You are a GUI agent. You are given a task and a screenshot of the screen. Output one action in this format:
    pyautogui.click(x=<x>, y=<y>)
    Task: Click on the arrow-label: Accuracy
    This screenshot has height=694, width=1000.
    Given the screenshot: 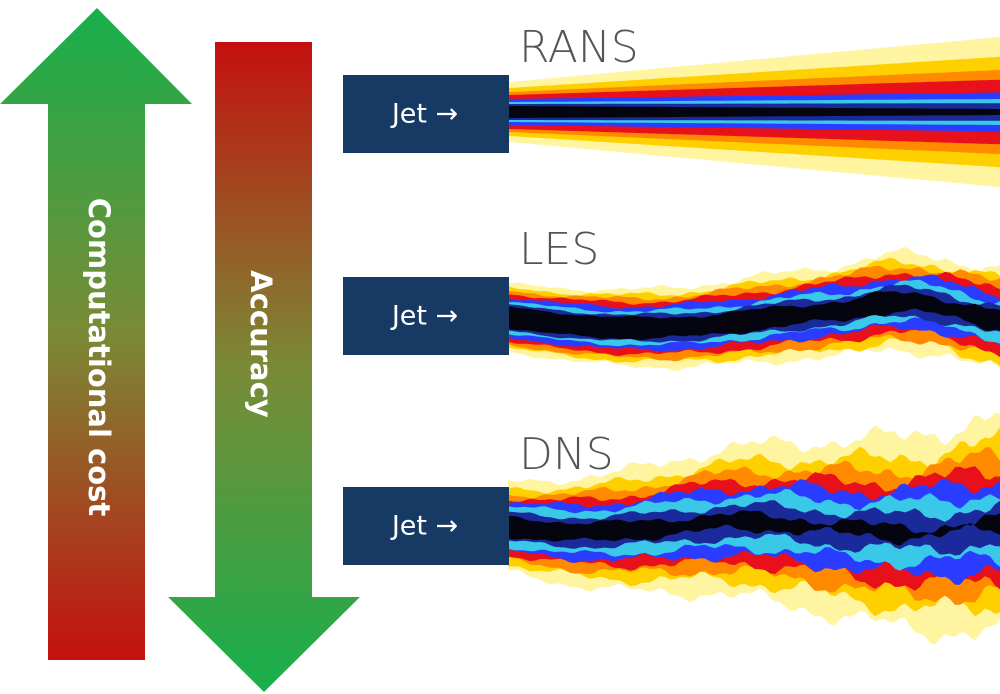 What is the action you would take?
    pyautogui.click(x=261, y=344)
    